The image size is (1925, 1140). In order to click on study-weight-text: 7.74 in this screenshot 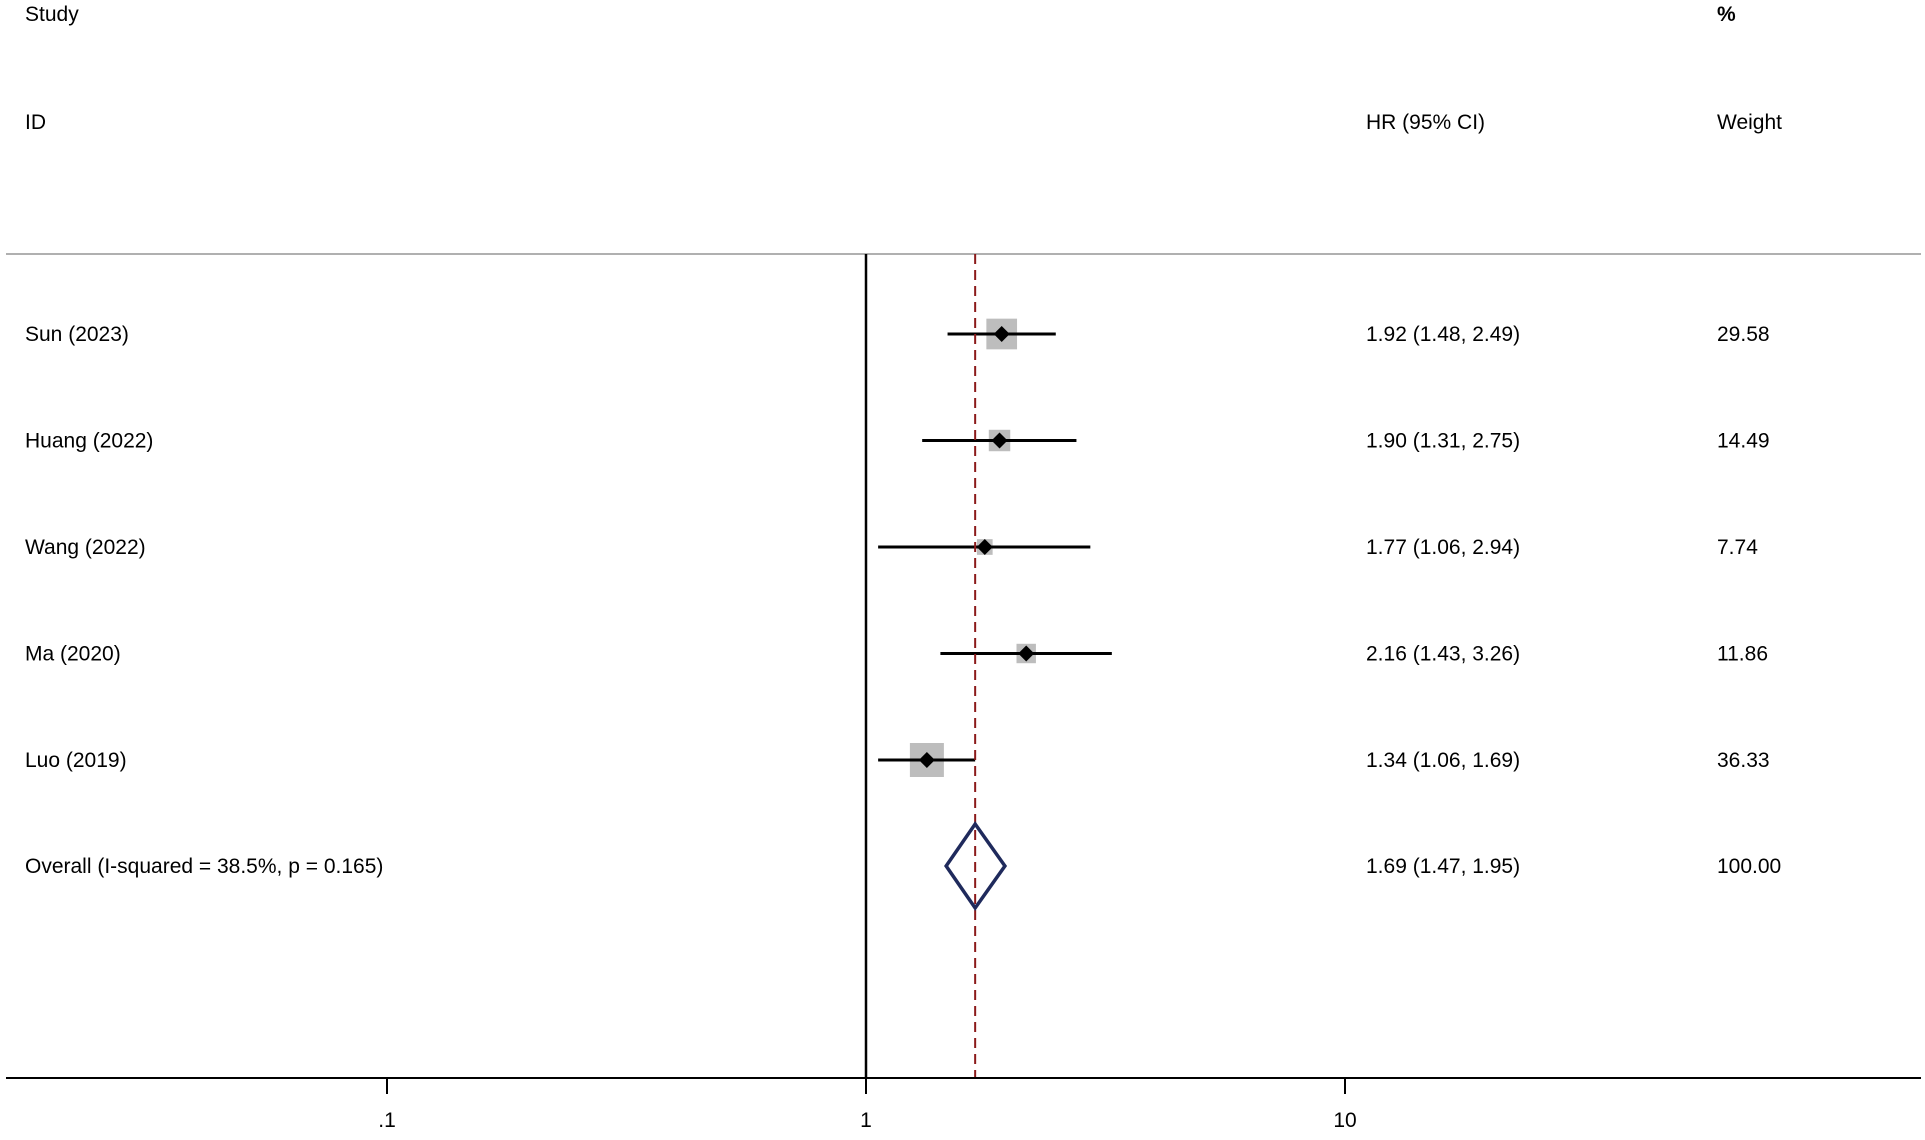, I will do `click(1737, 547)`.